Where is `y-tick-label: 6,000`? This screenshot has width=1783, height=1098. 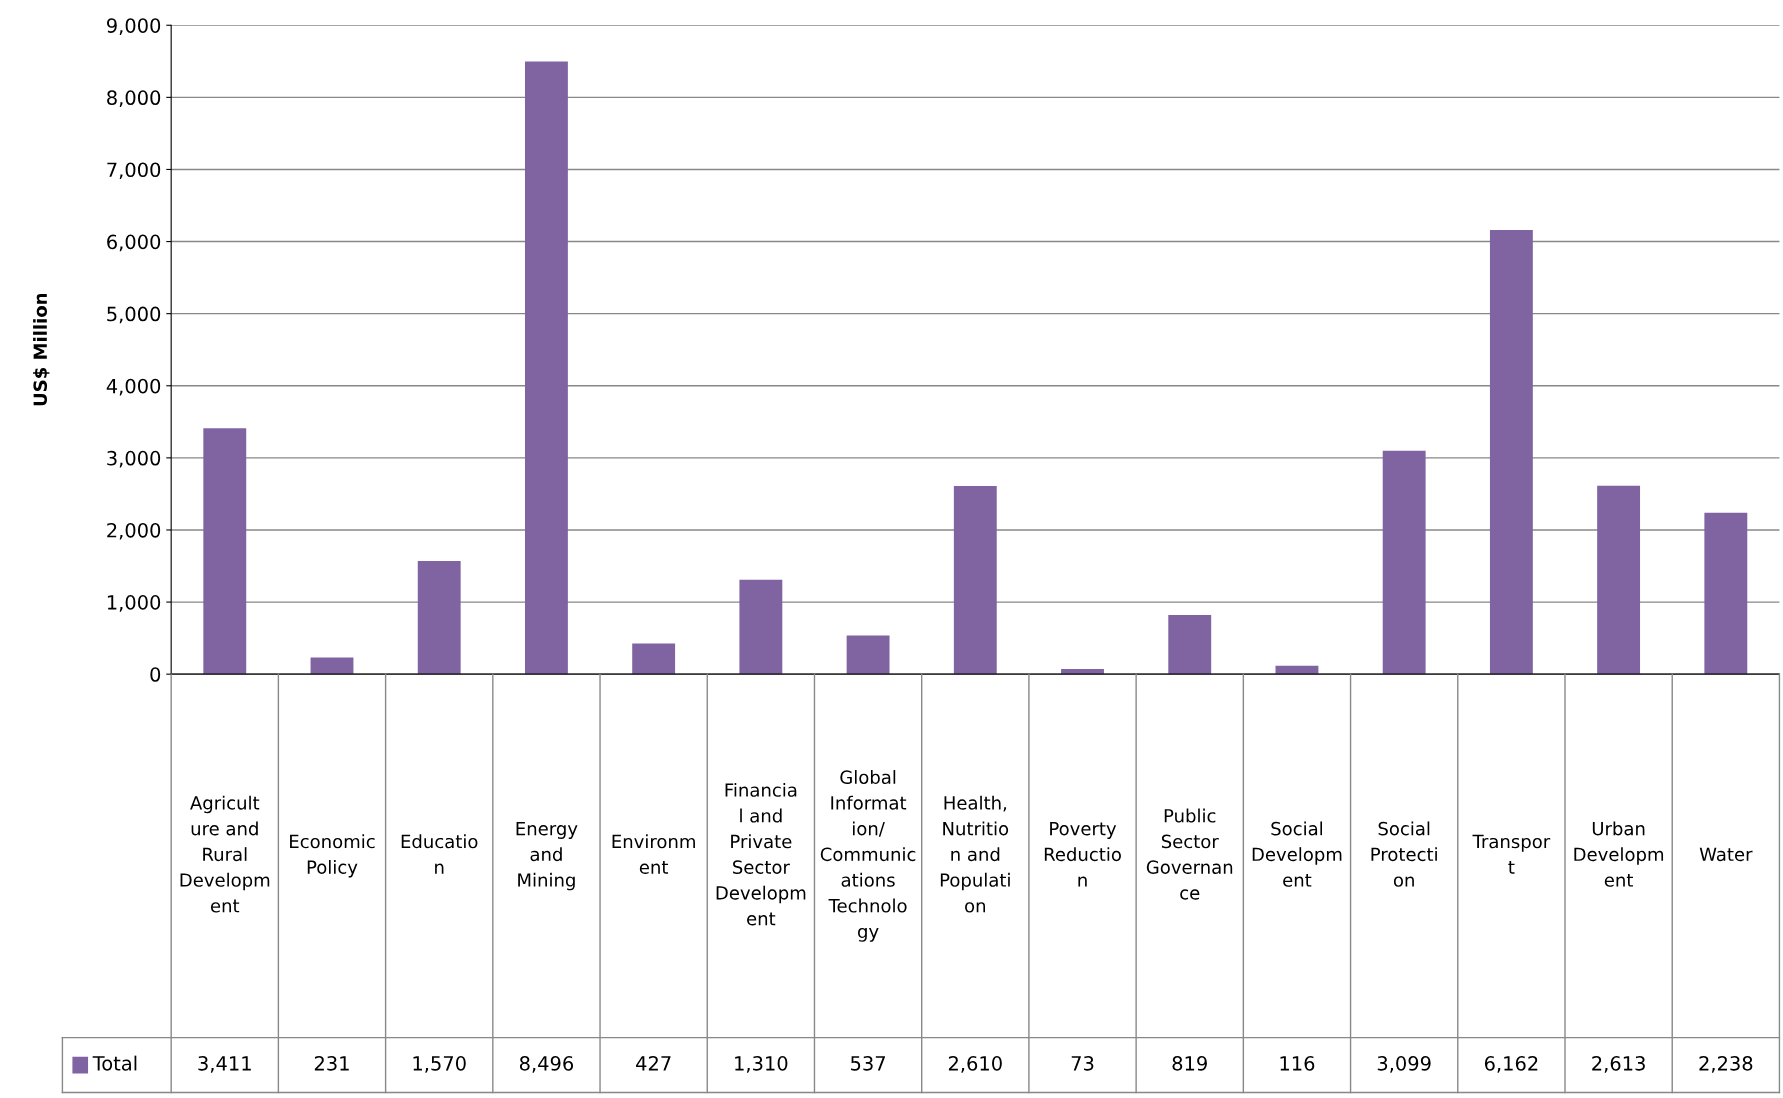
y-tick-label: 6,000 is located at coordinates (134, 243).